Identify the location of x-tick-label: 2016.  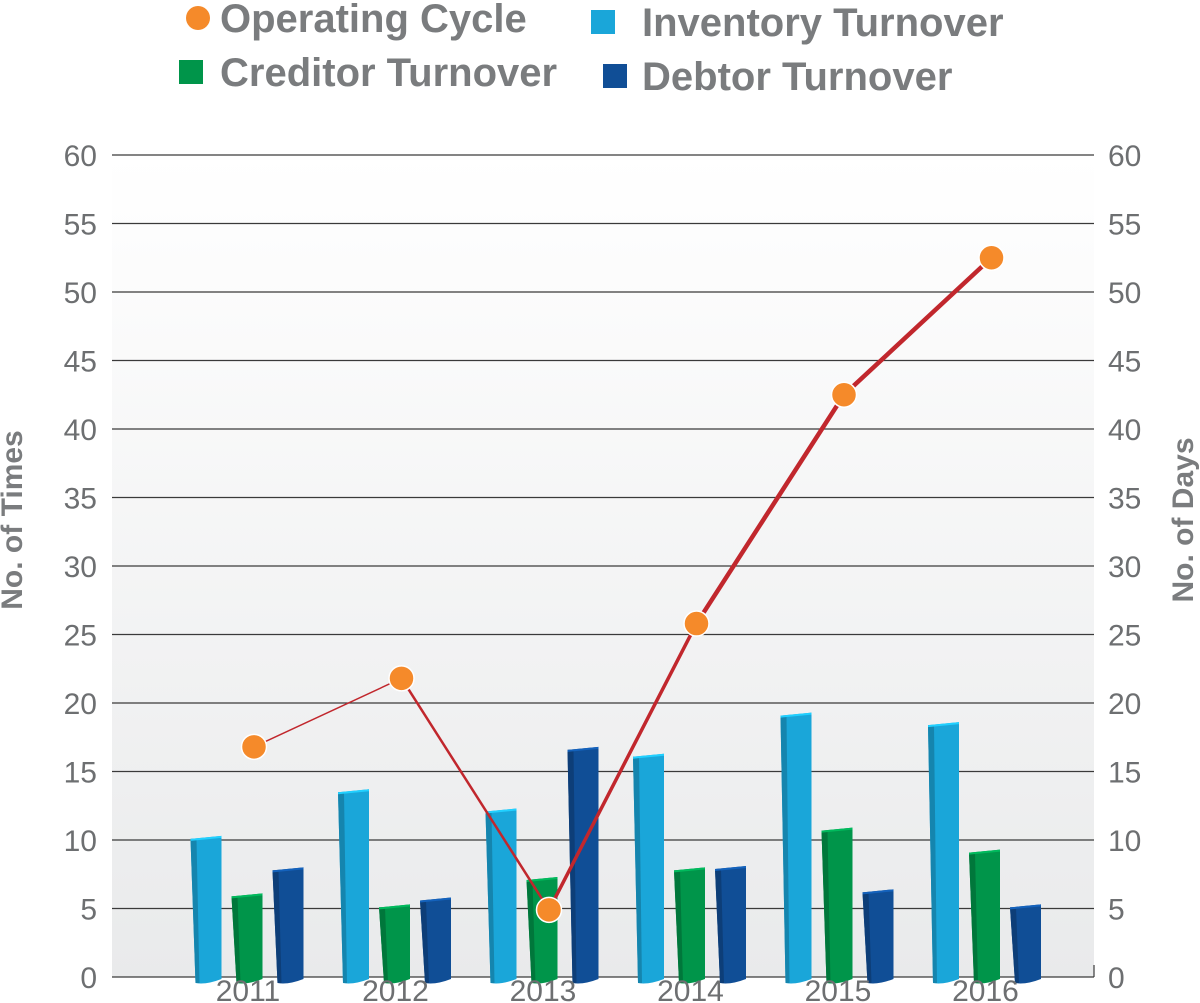
(985, 989).